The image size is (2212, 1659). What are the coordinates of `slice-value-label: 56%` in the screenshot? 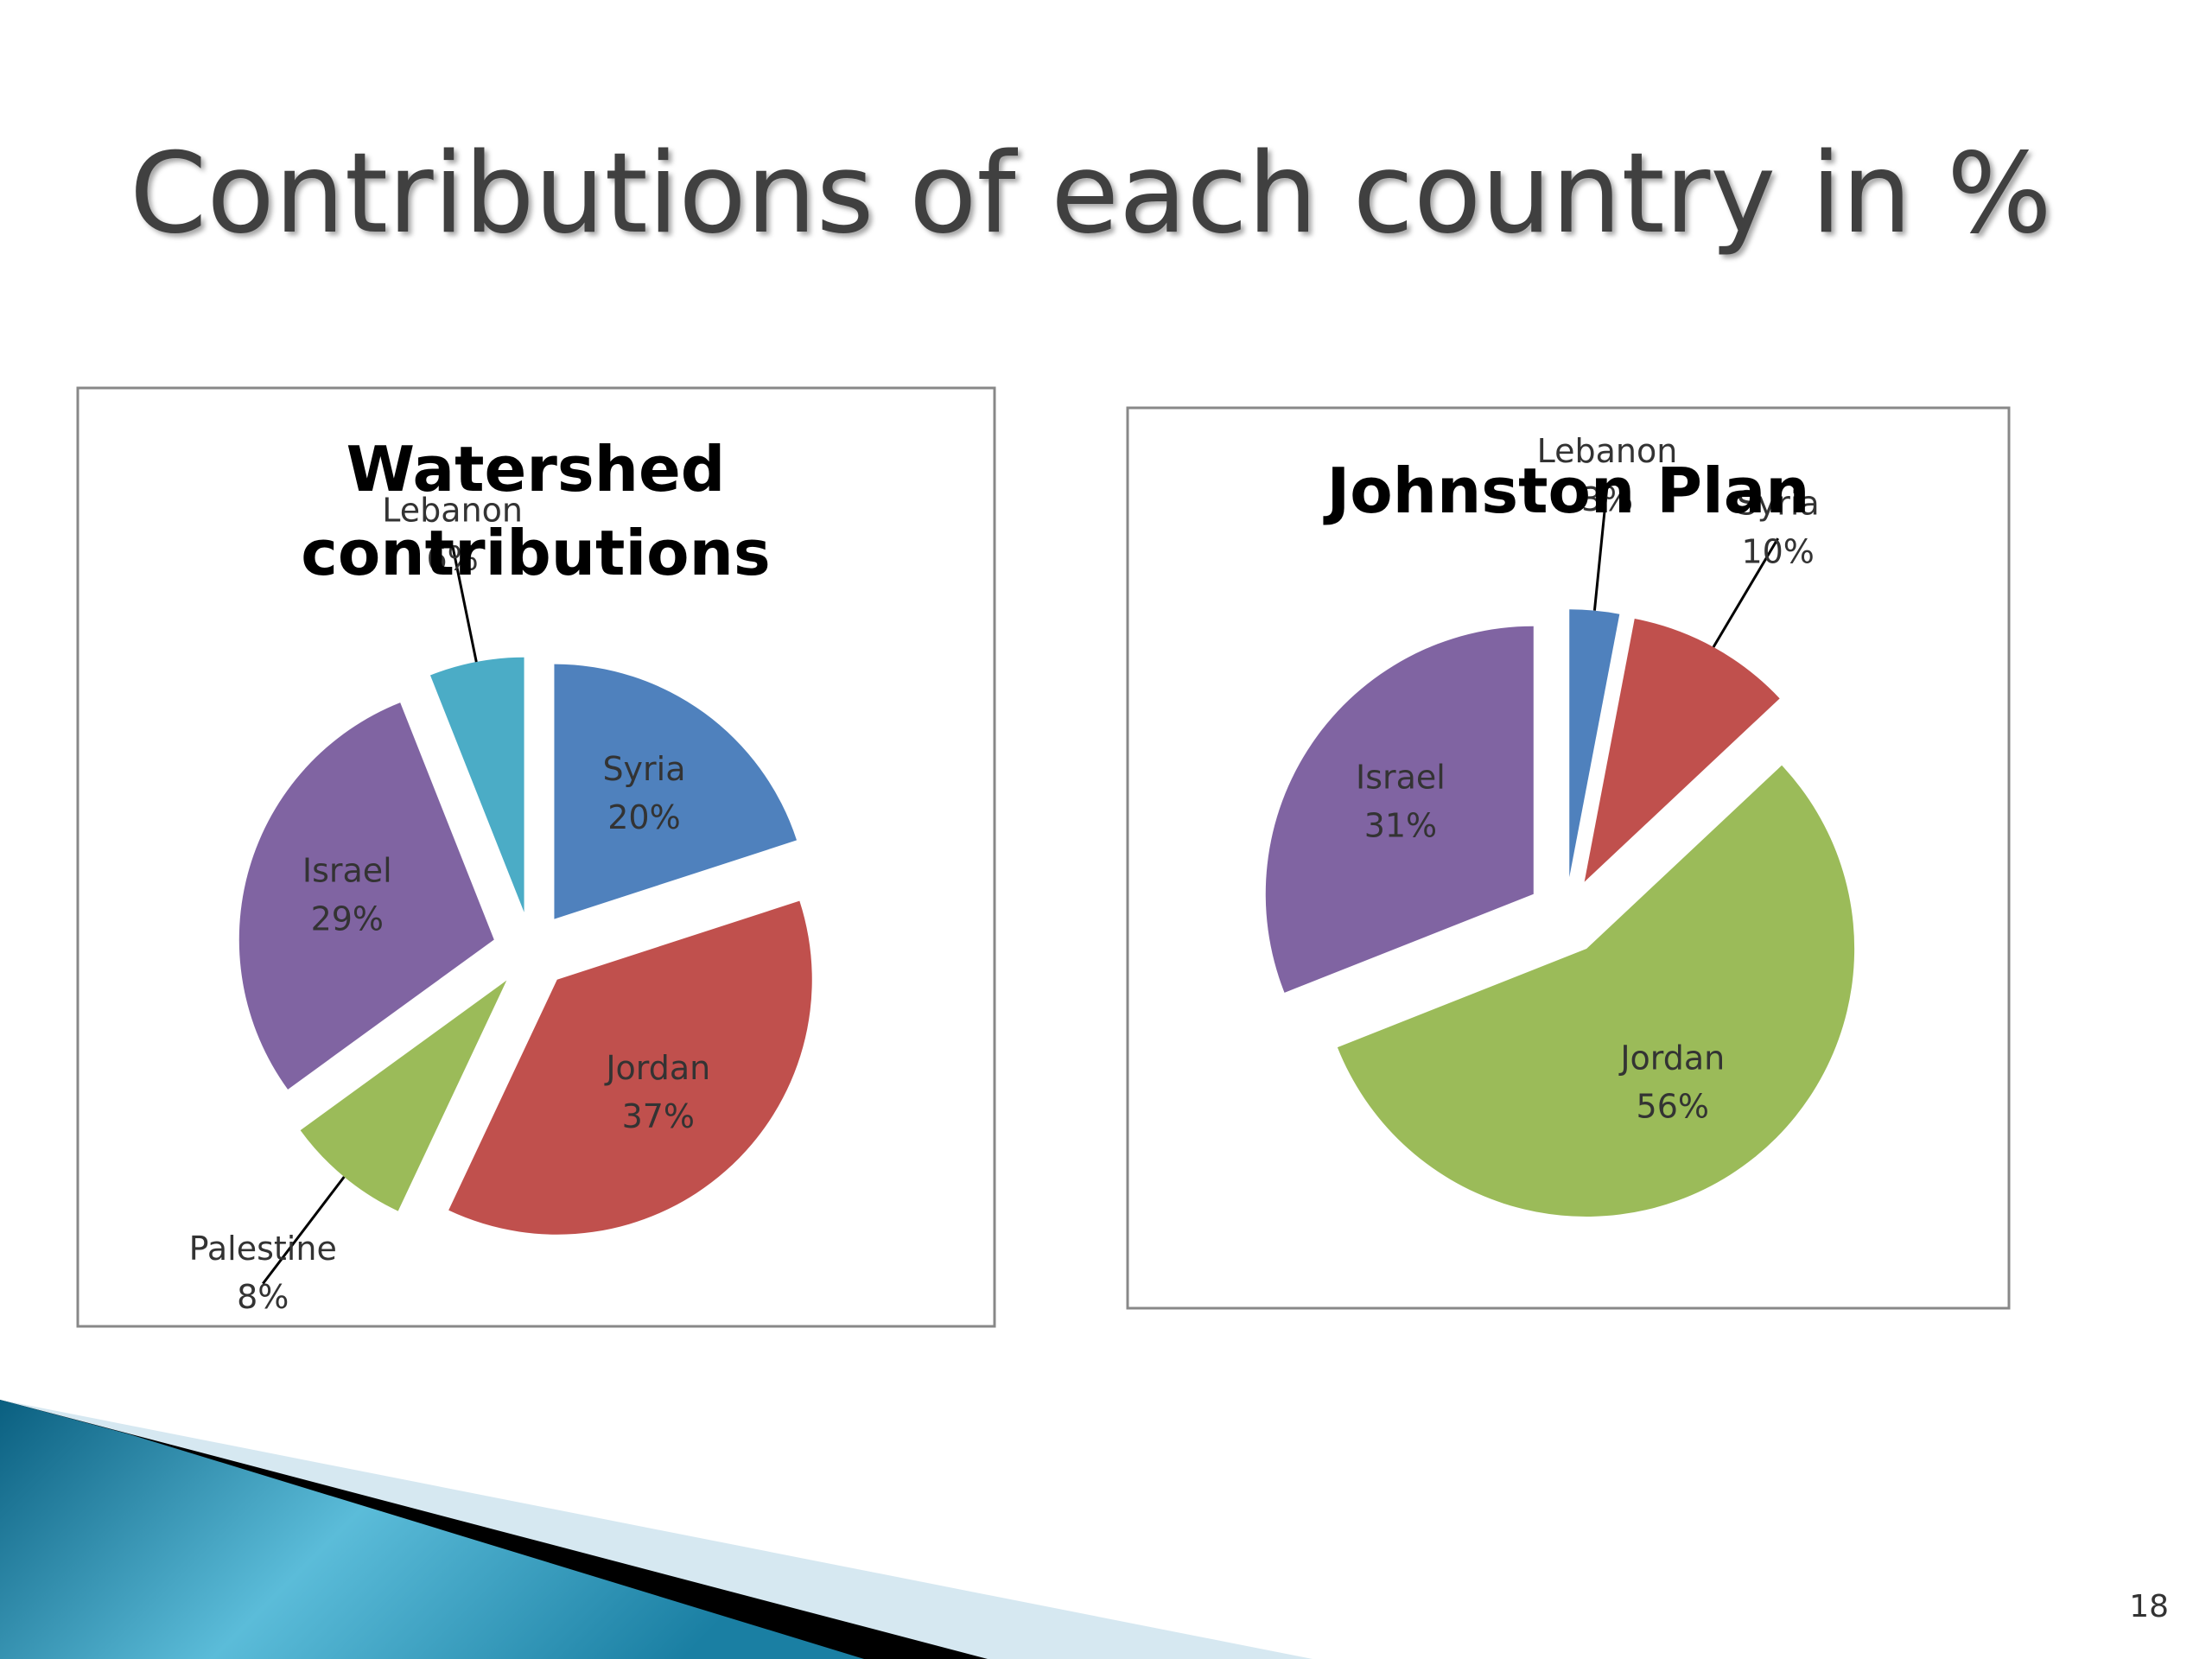 It's located at (1673, 1107).